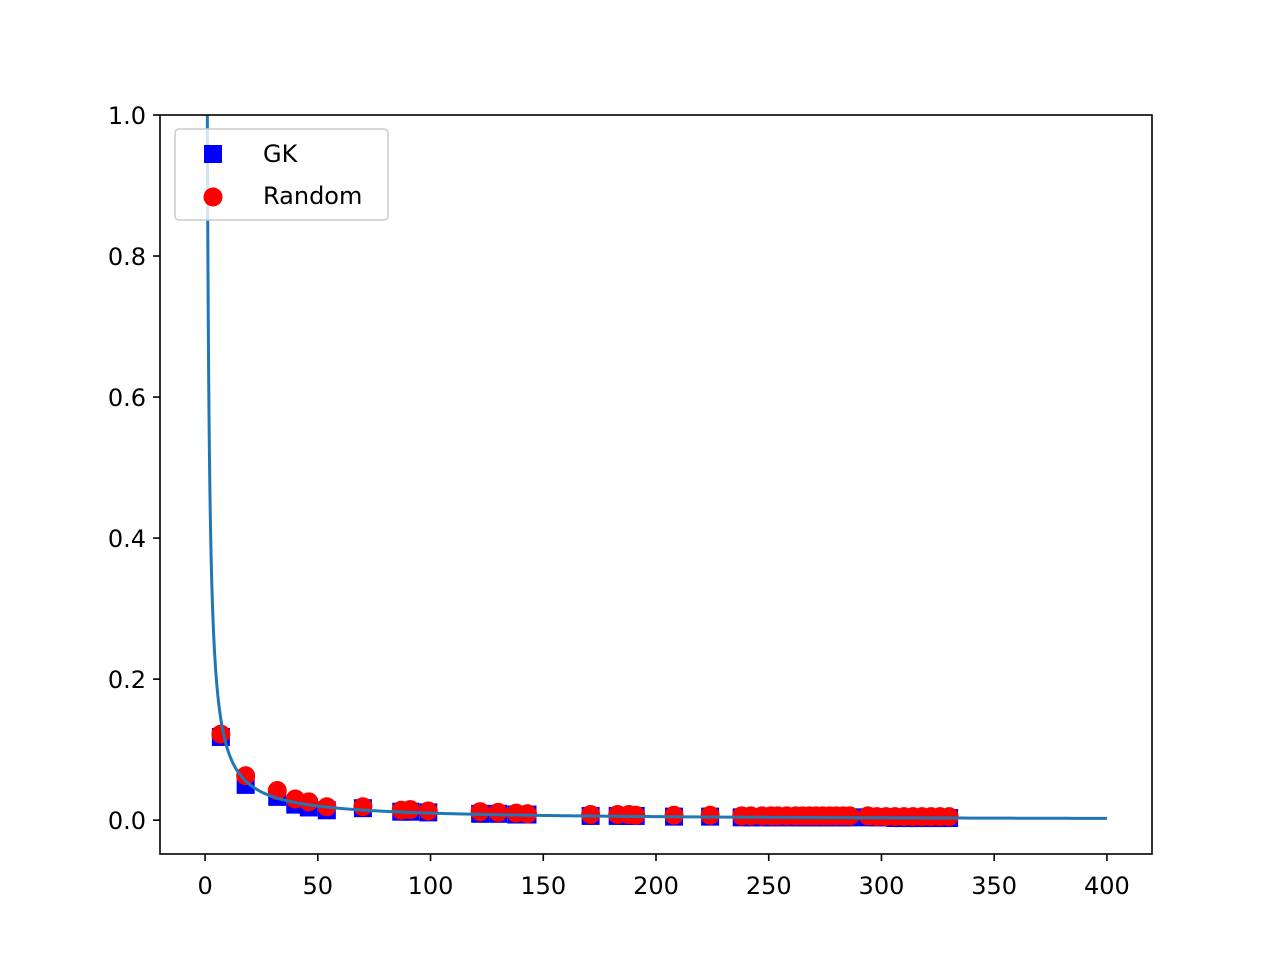 The image size is (1280, 960). I want to click on x-tick-label: 200, so click(656, 886).